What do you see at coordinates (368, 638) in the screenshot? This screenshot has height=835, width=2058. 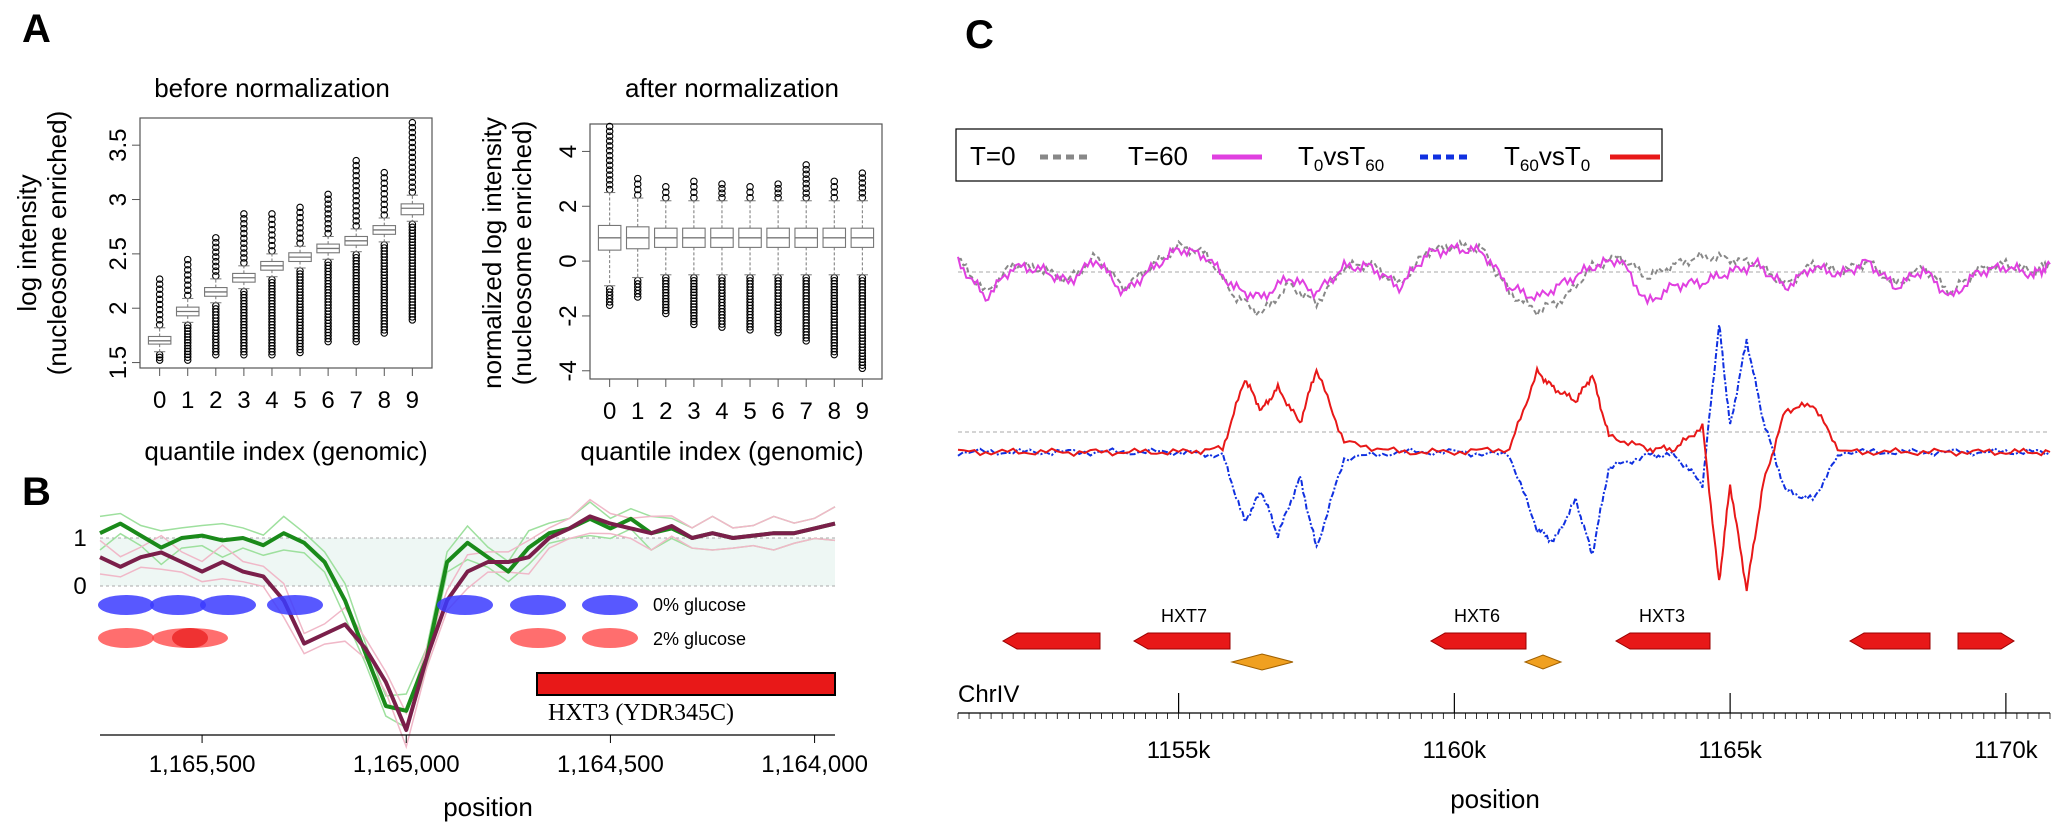 I see `b-nucleosomes-2pct` at bounding box center [368, 638].